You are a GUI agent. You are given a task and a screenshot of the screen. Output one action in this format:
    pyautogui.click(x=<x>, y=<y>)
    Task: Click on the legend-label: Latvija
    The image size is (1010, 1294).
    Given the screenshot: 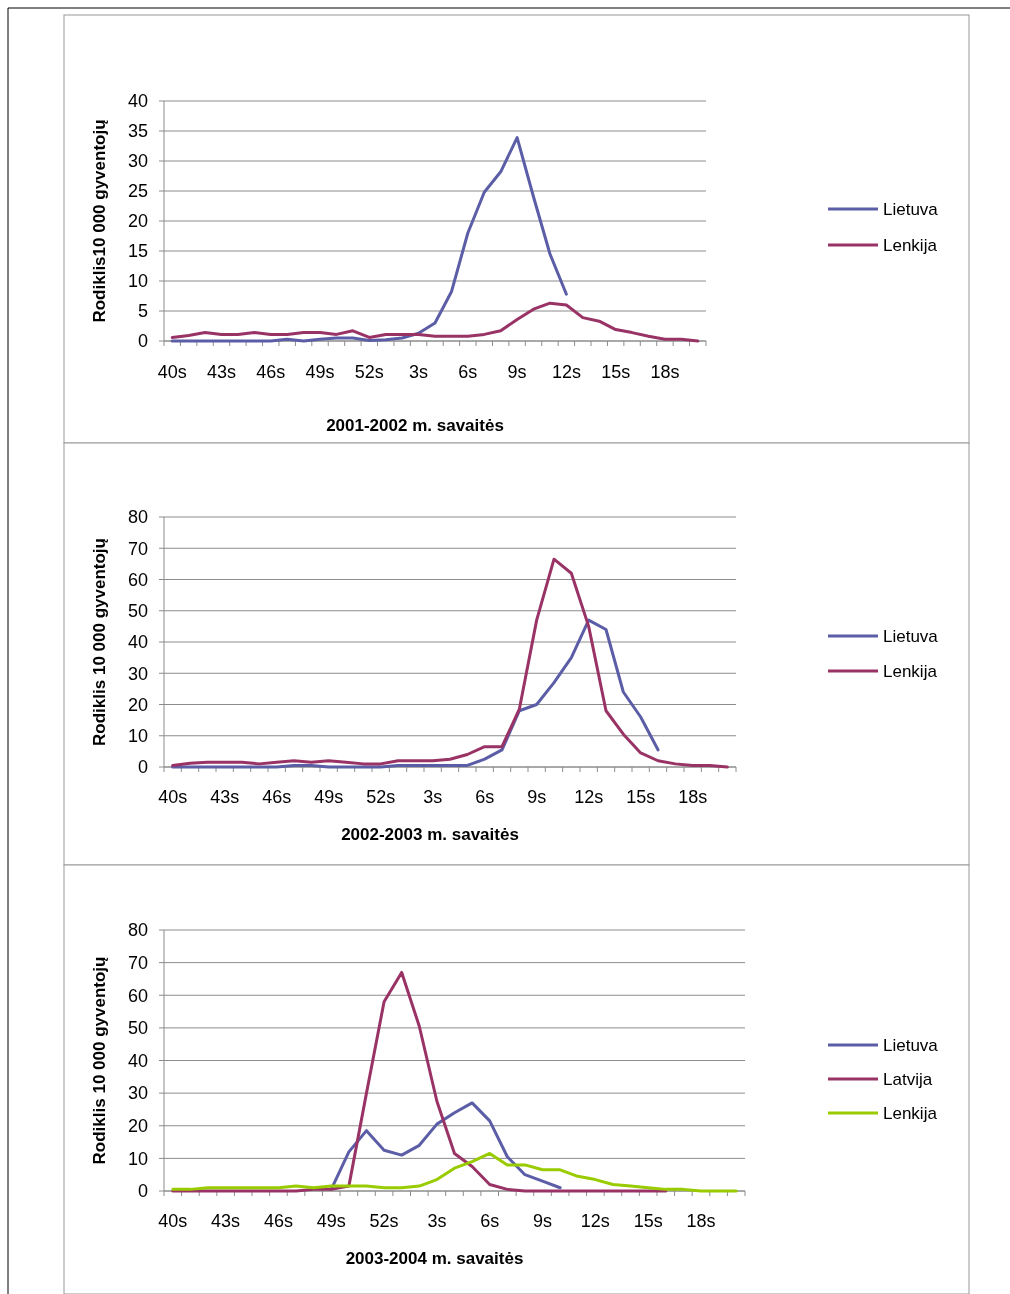 What is the action you would take?
    pyautogui.click(x=908, y=1079)
    